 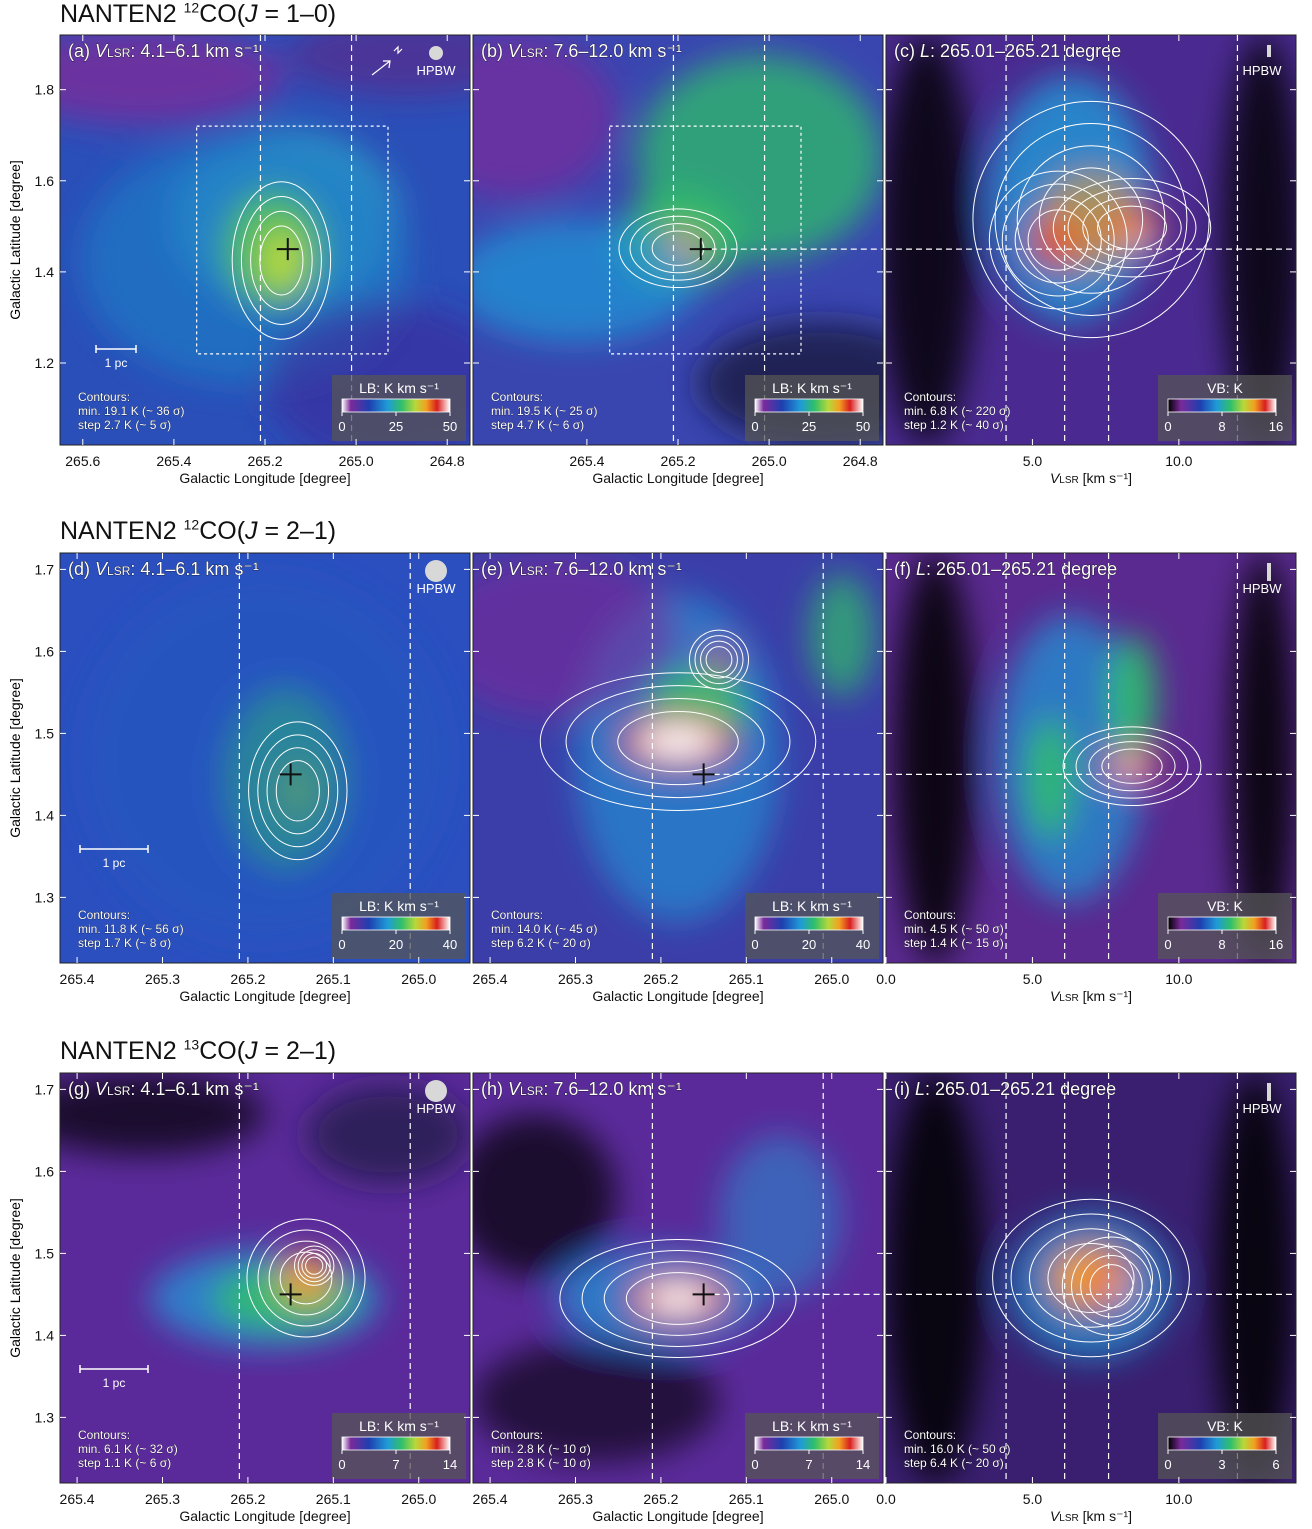 I want to click on panel-label: (a) VLSR: 4.1–6.1 km s⁻¹, so click(x=163, y=51).